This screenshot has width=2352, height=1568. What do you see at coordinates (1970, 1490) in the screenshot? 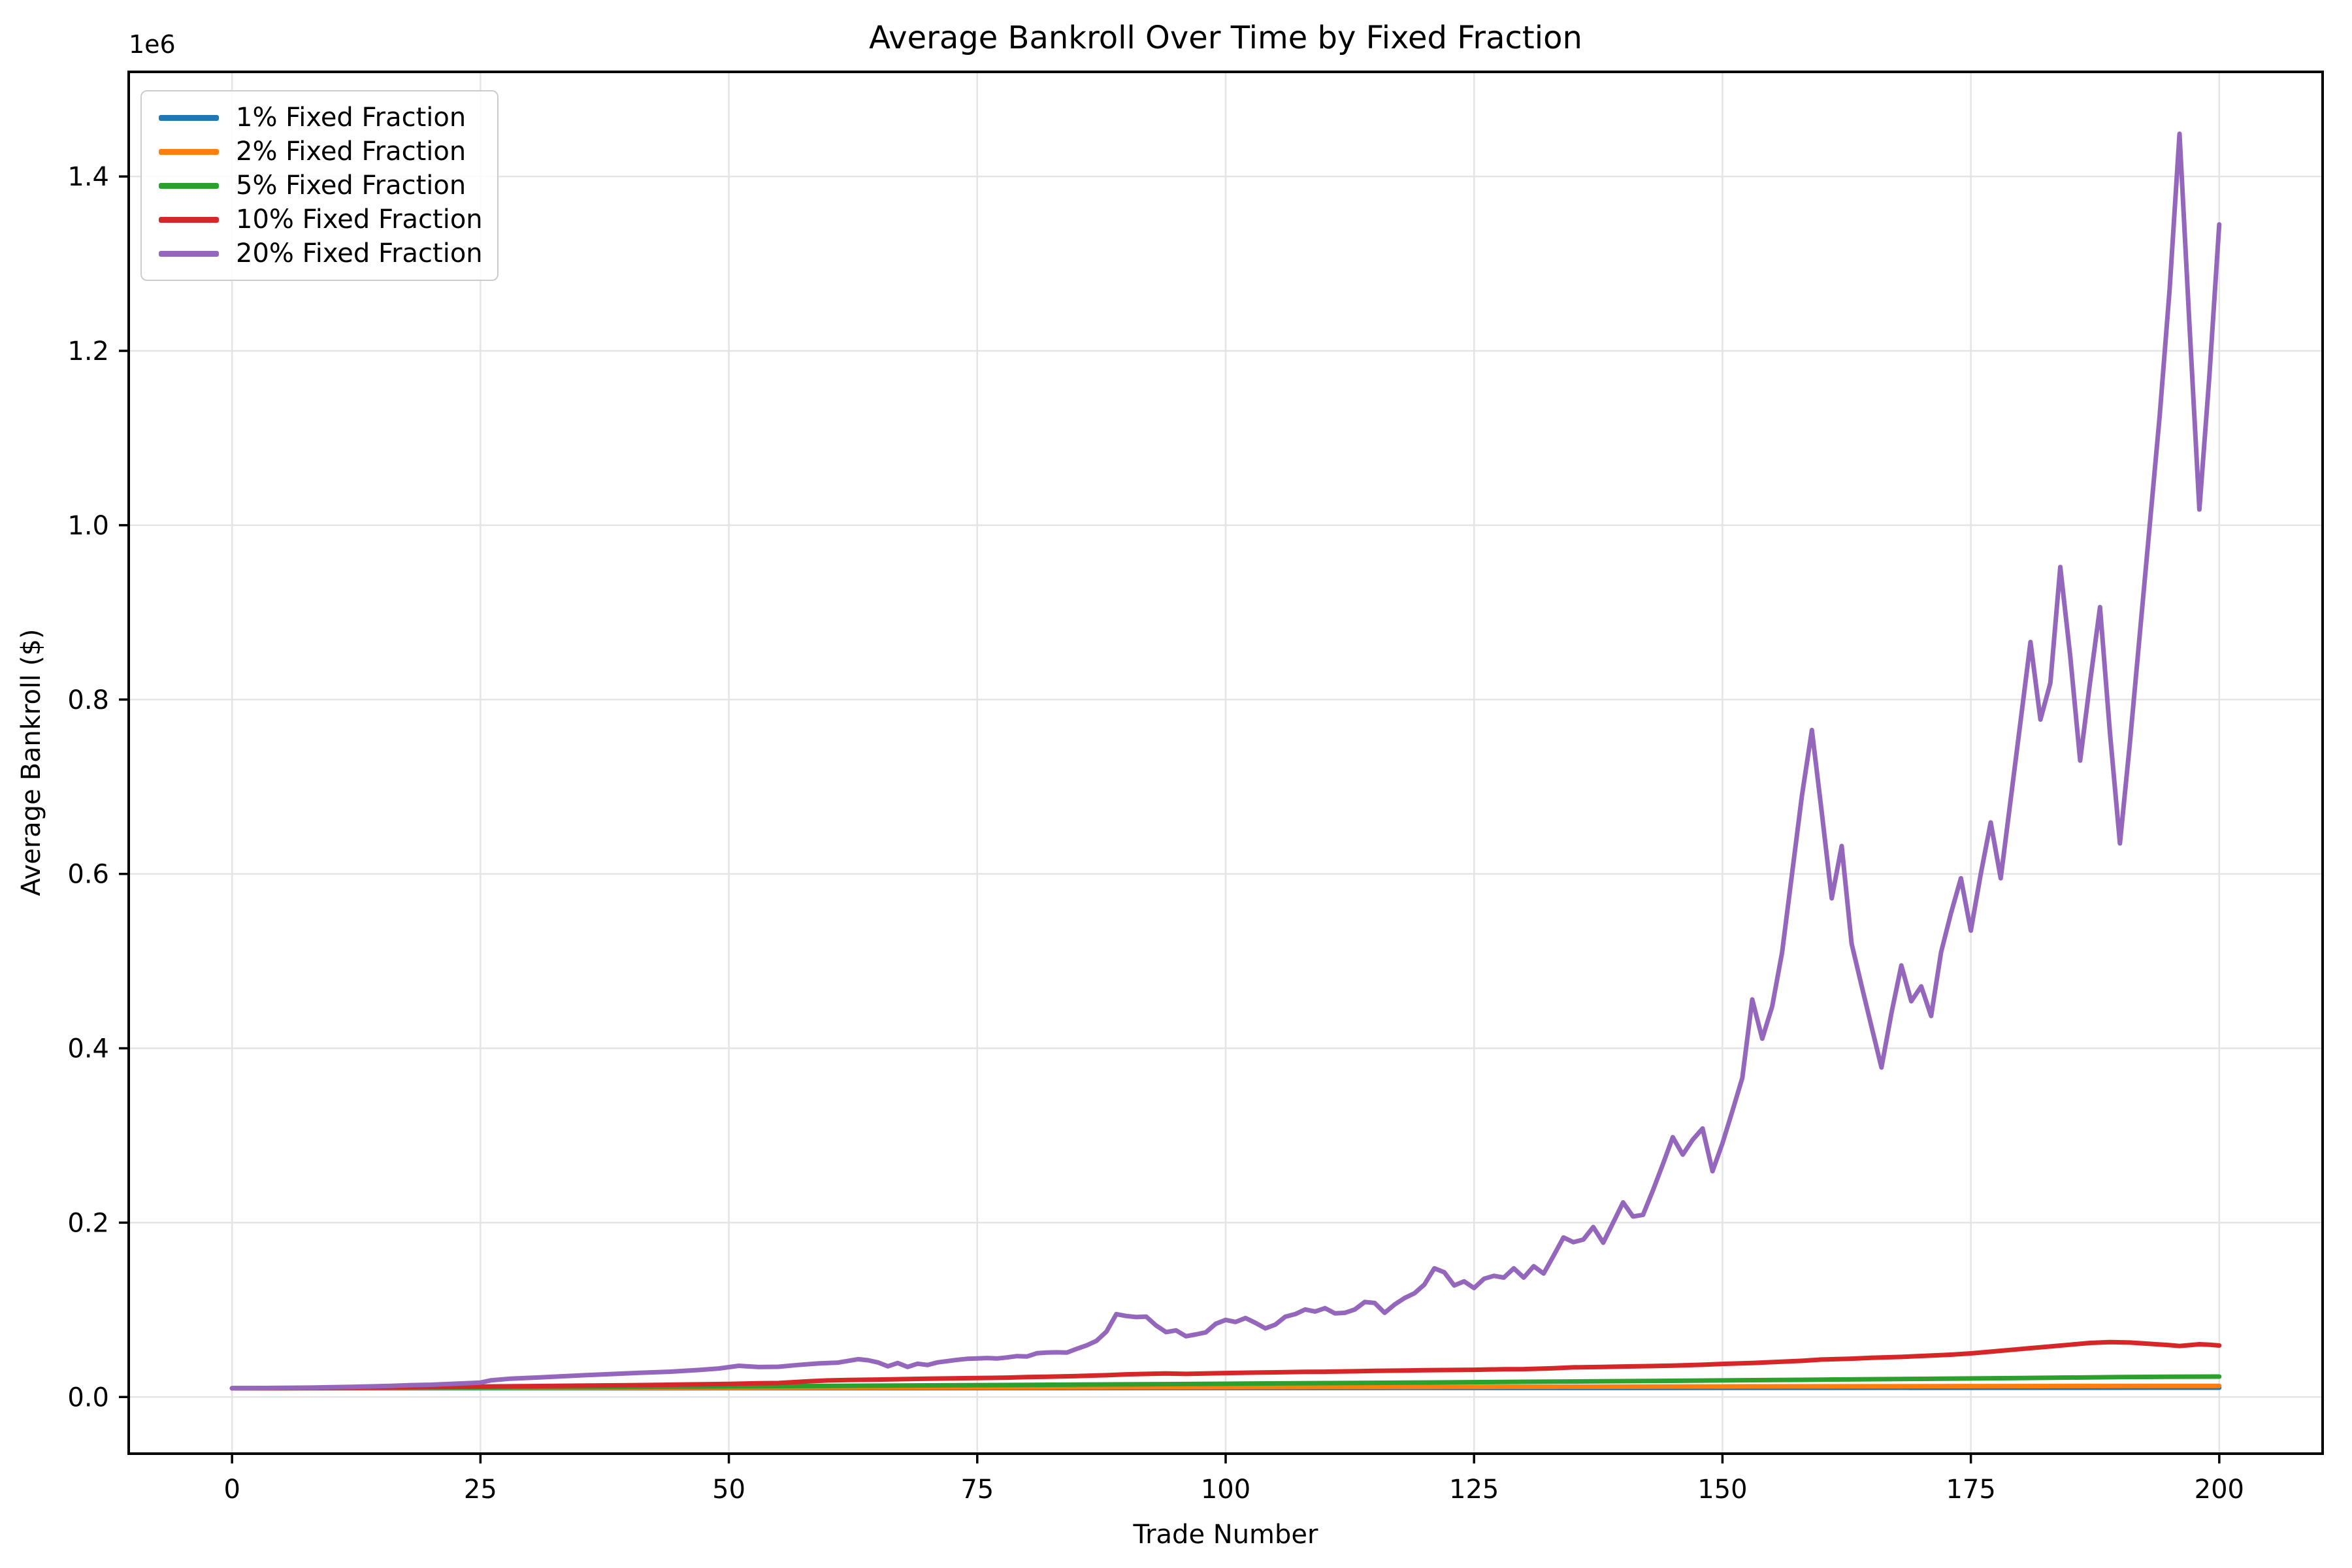
I see `x-tick-label: 175` at bounding box center [1970, 1490].